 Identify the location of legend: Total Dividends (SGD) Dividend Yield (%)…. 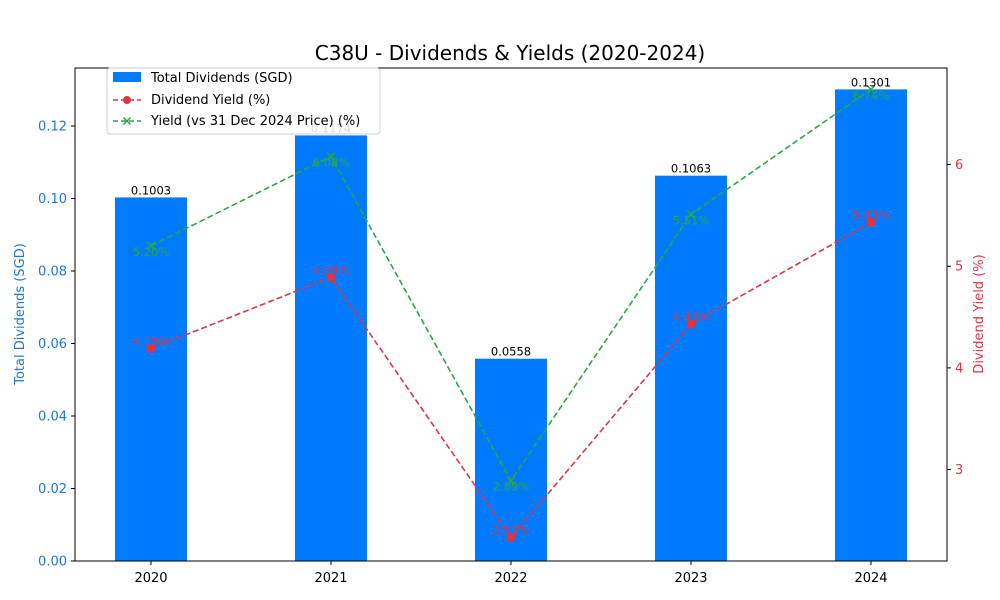
(243, 101).